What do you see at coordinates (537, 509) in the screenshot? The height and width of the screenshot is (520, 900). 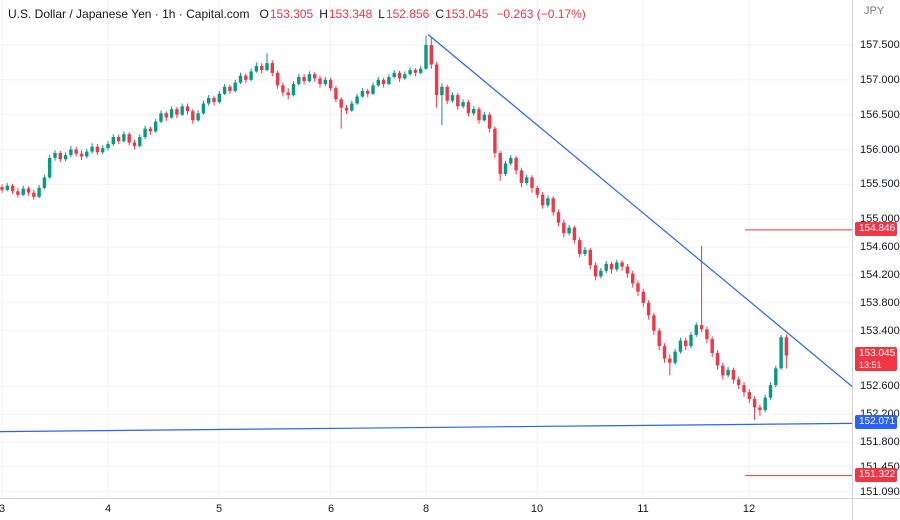 I see `time-tick-label: 10` at bounding box center [537, 509].